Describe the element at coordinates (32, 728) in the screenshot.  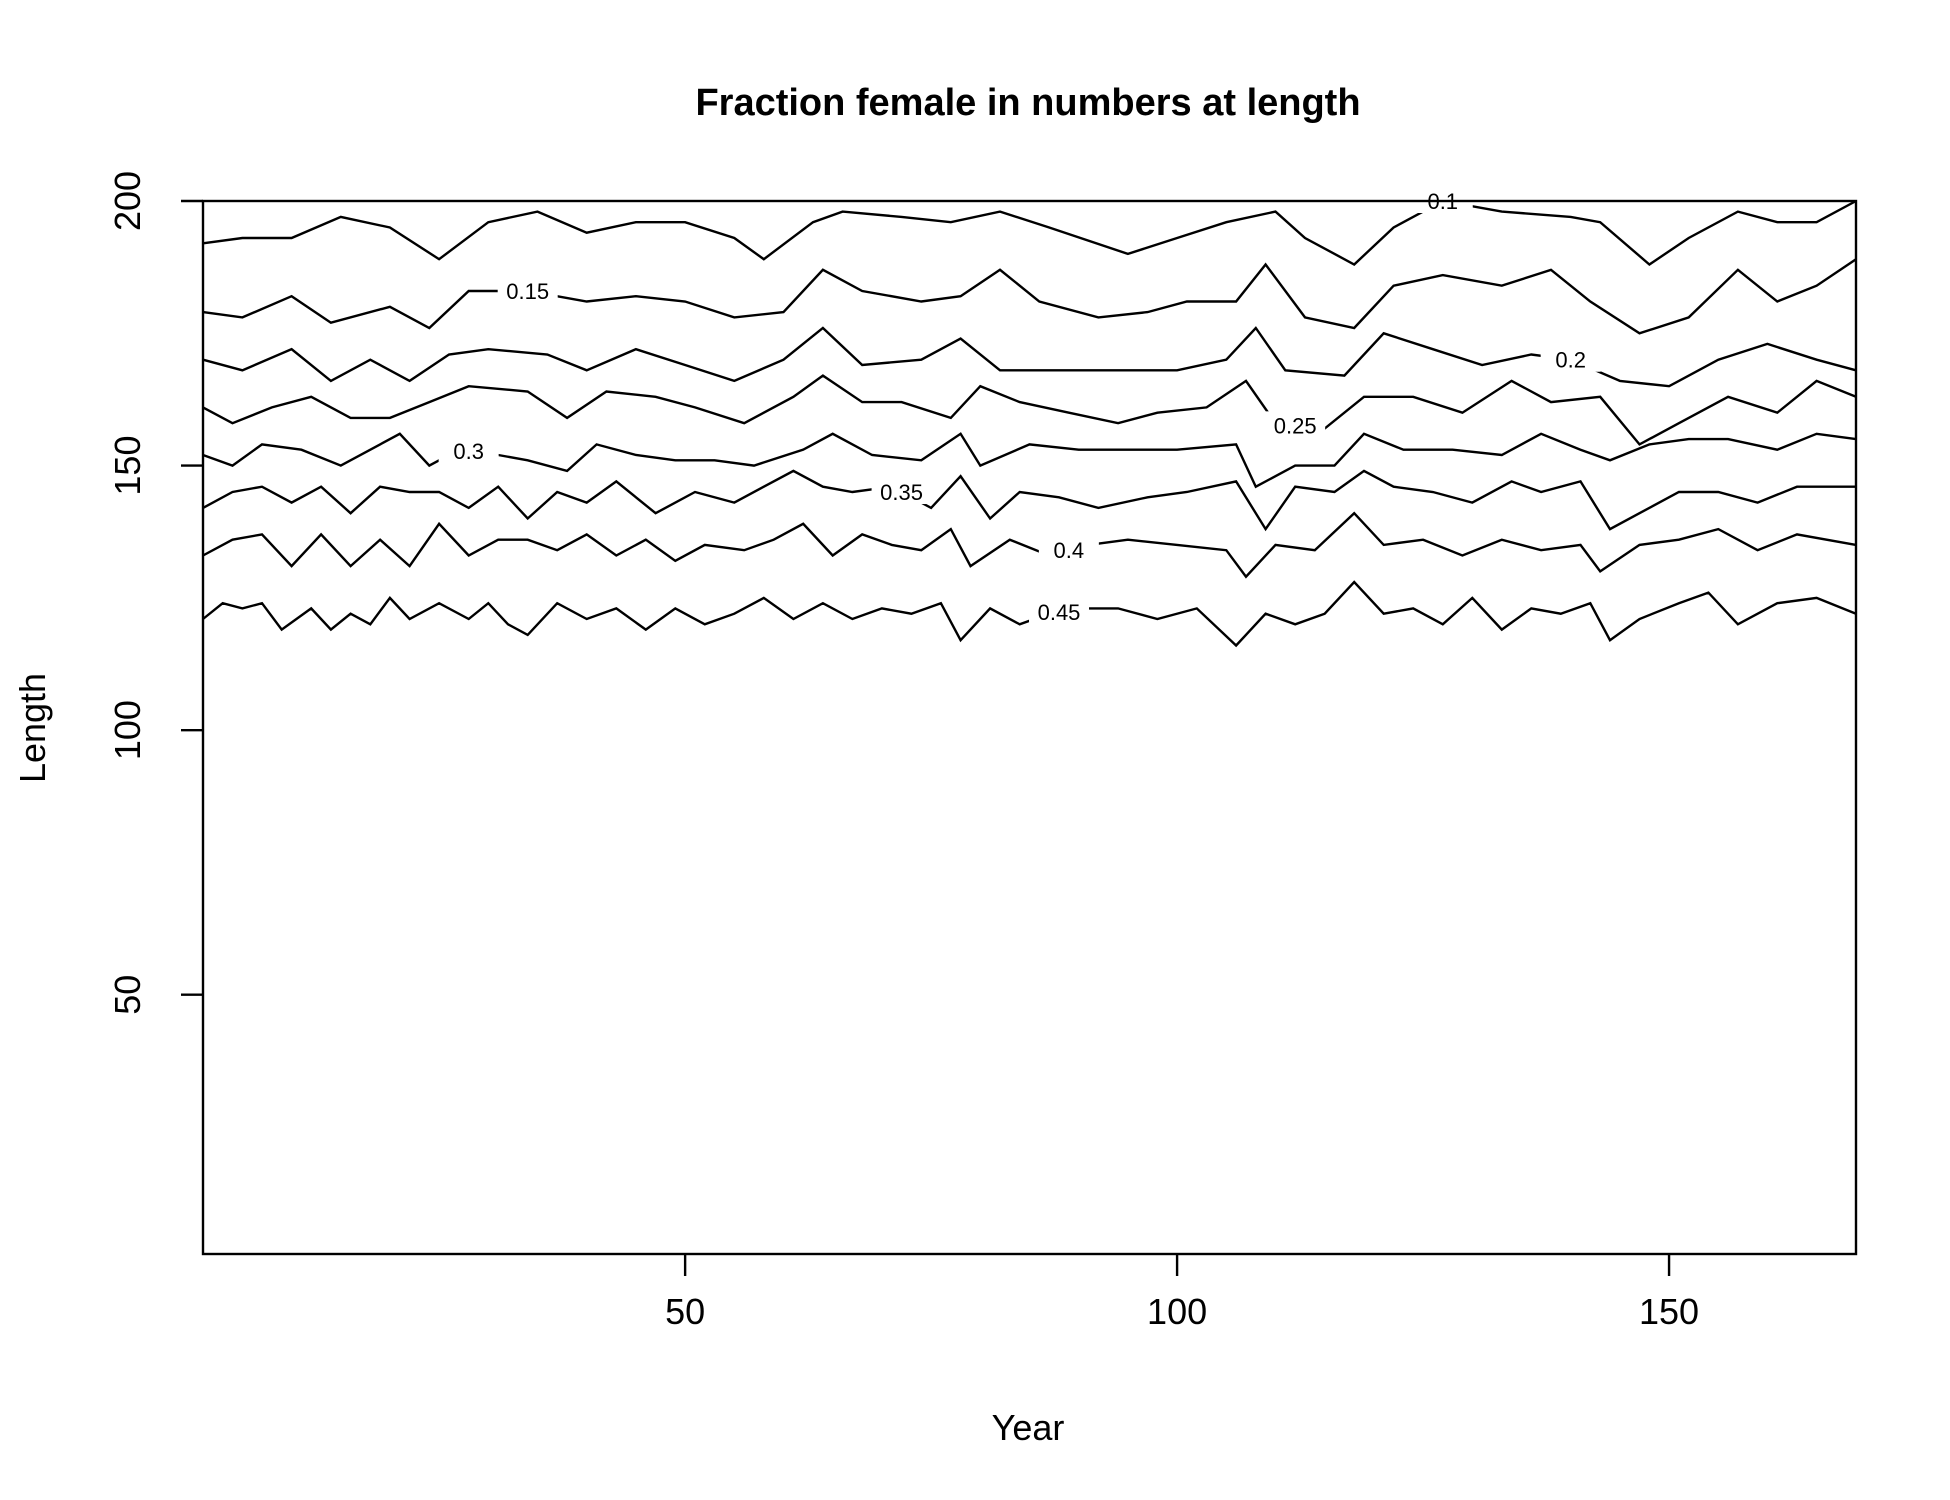
I see `y-axis-label: Length` at that location.